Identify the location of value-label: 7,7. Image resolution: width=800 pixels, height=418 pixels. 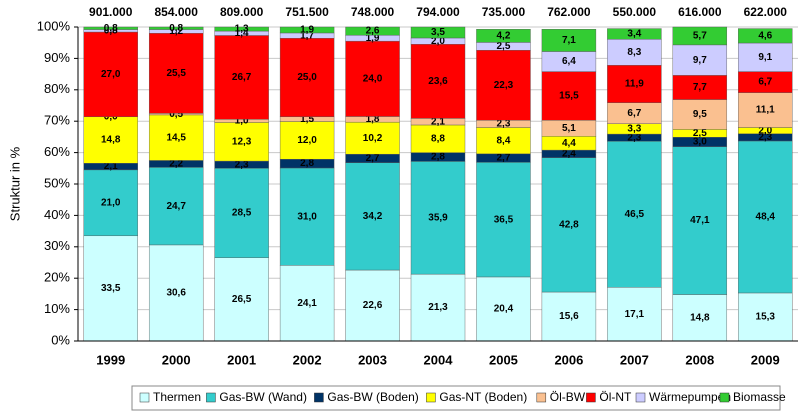
(700, 87).